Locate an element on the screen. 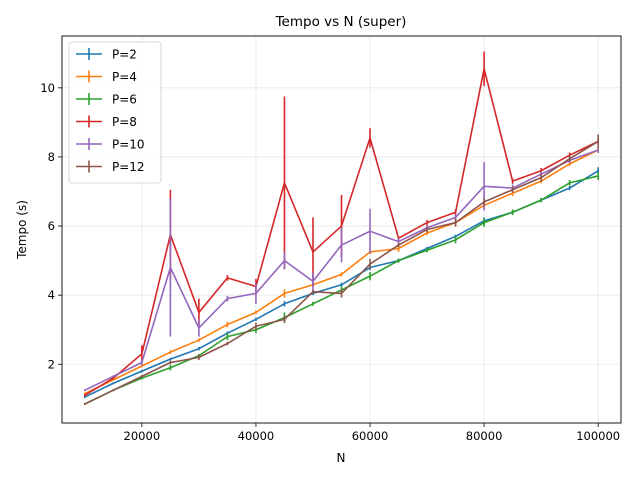 The height and width of the screenshot is (480, 640). y-tick-label: 6 is located at coordinates (51, 226).